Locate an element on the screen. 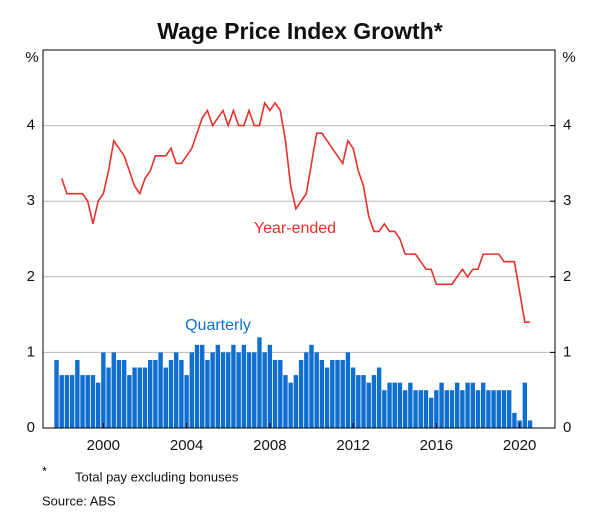 The width and height of the screenshot is (600, 526). y2-axis-unit: % is located at coordinates (568, 57).